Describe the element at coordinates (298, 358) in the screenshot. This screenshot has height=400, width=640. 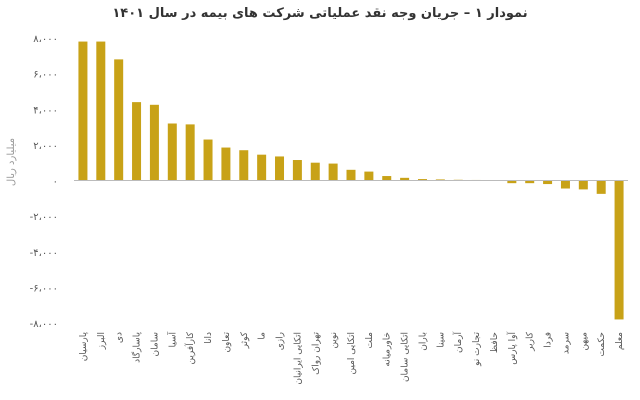
I see `category-label: اتکایی ایرانیان` at that location.